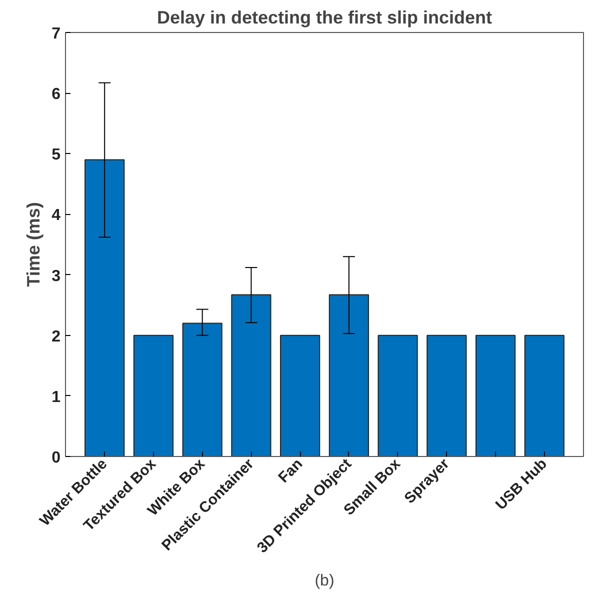 The width and height of the screenshot is (598, 594). I want to click on y-tick-label: 3, so click(56, 276).